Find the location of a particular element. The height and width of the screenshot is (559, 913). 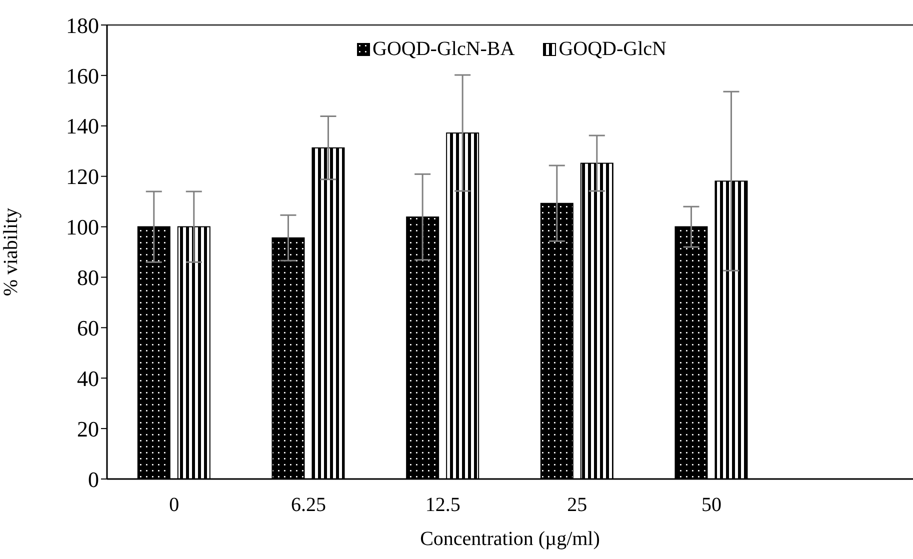

x-tick-label: 25 is located at coordinates (577, 505).